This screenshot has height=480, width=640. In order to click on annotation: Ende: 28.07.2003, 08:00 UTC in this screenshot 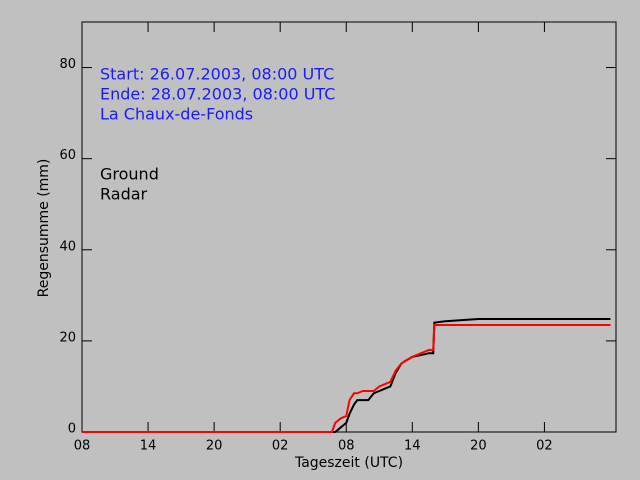, I will do `click(217, 94)`.